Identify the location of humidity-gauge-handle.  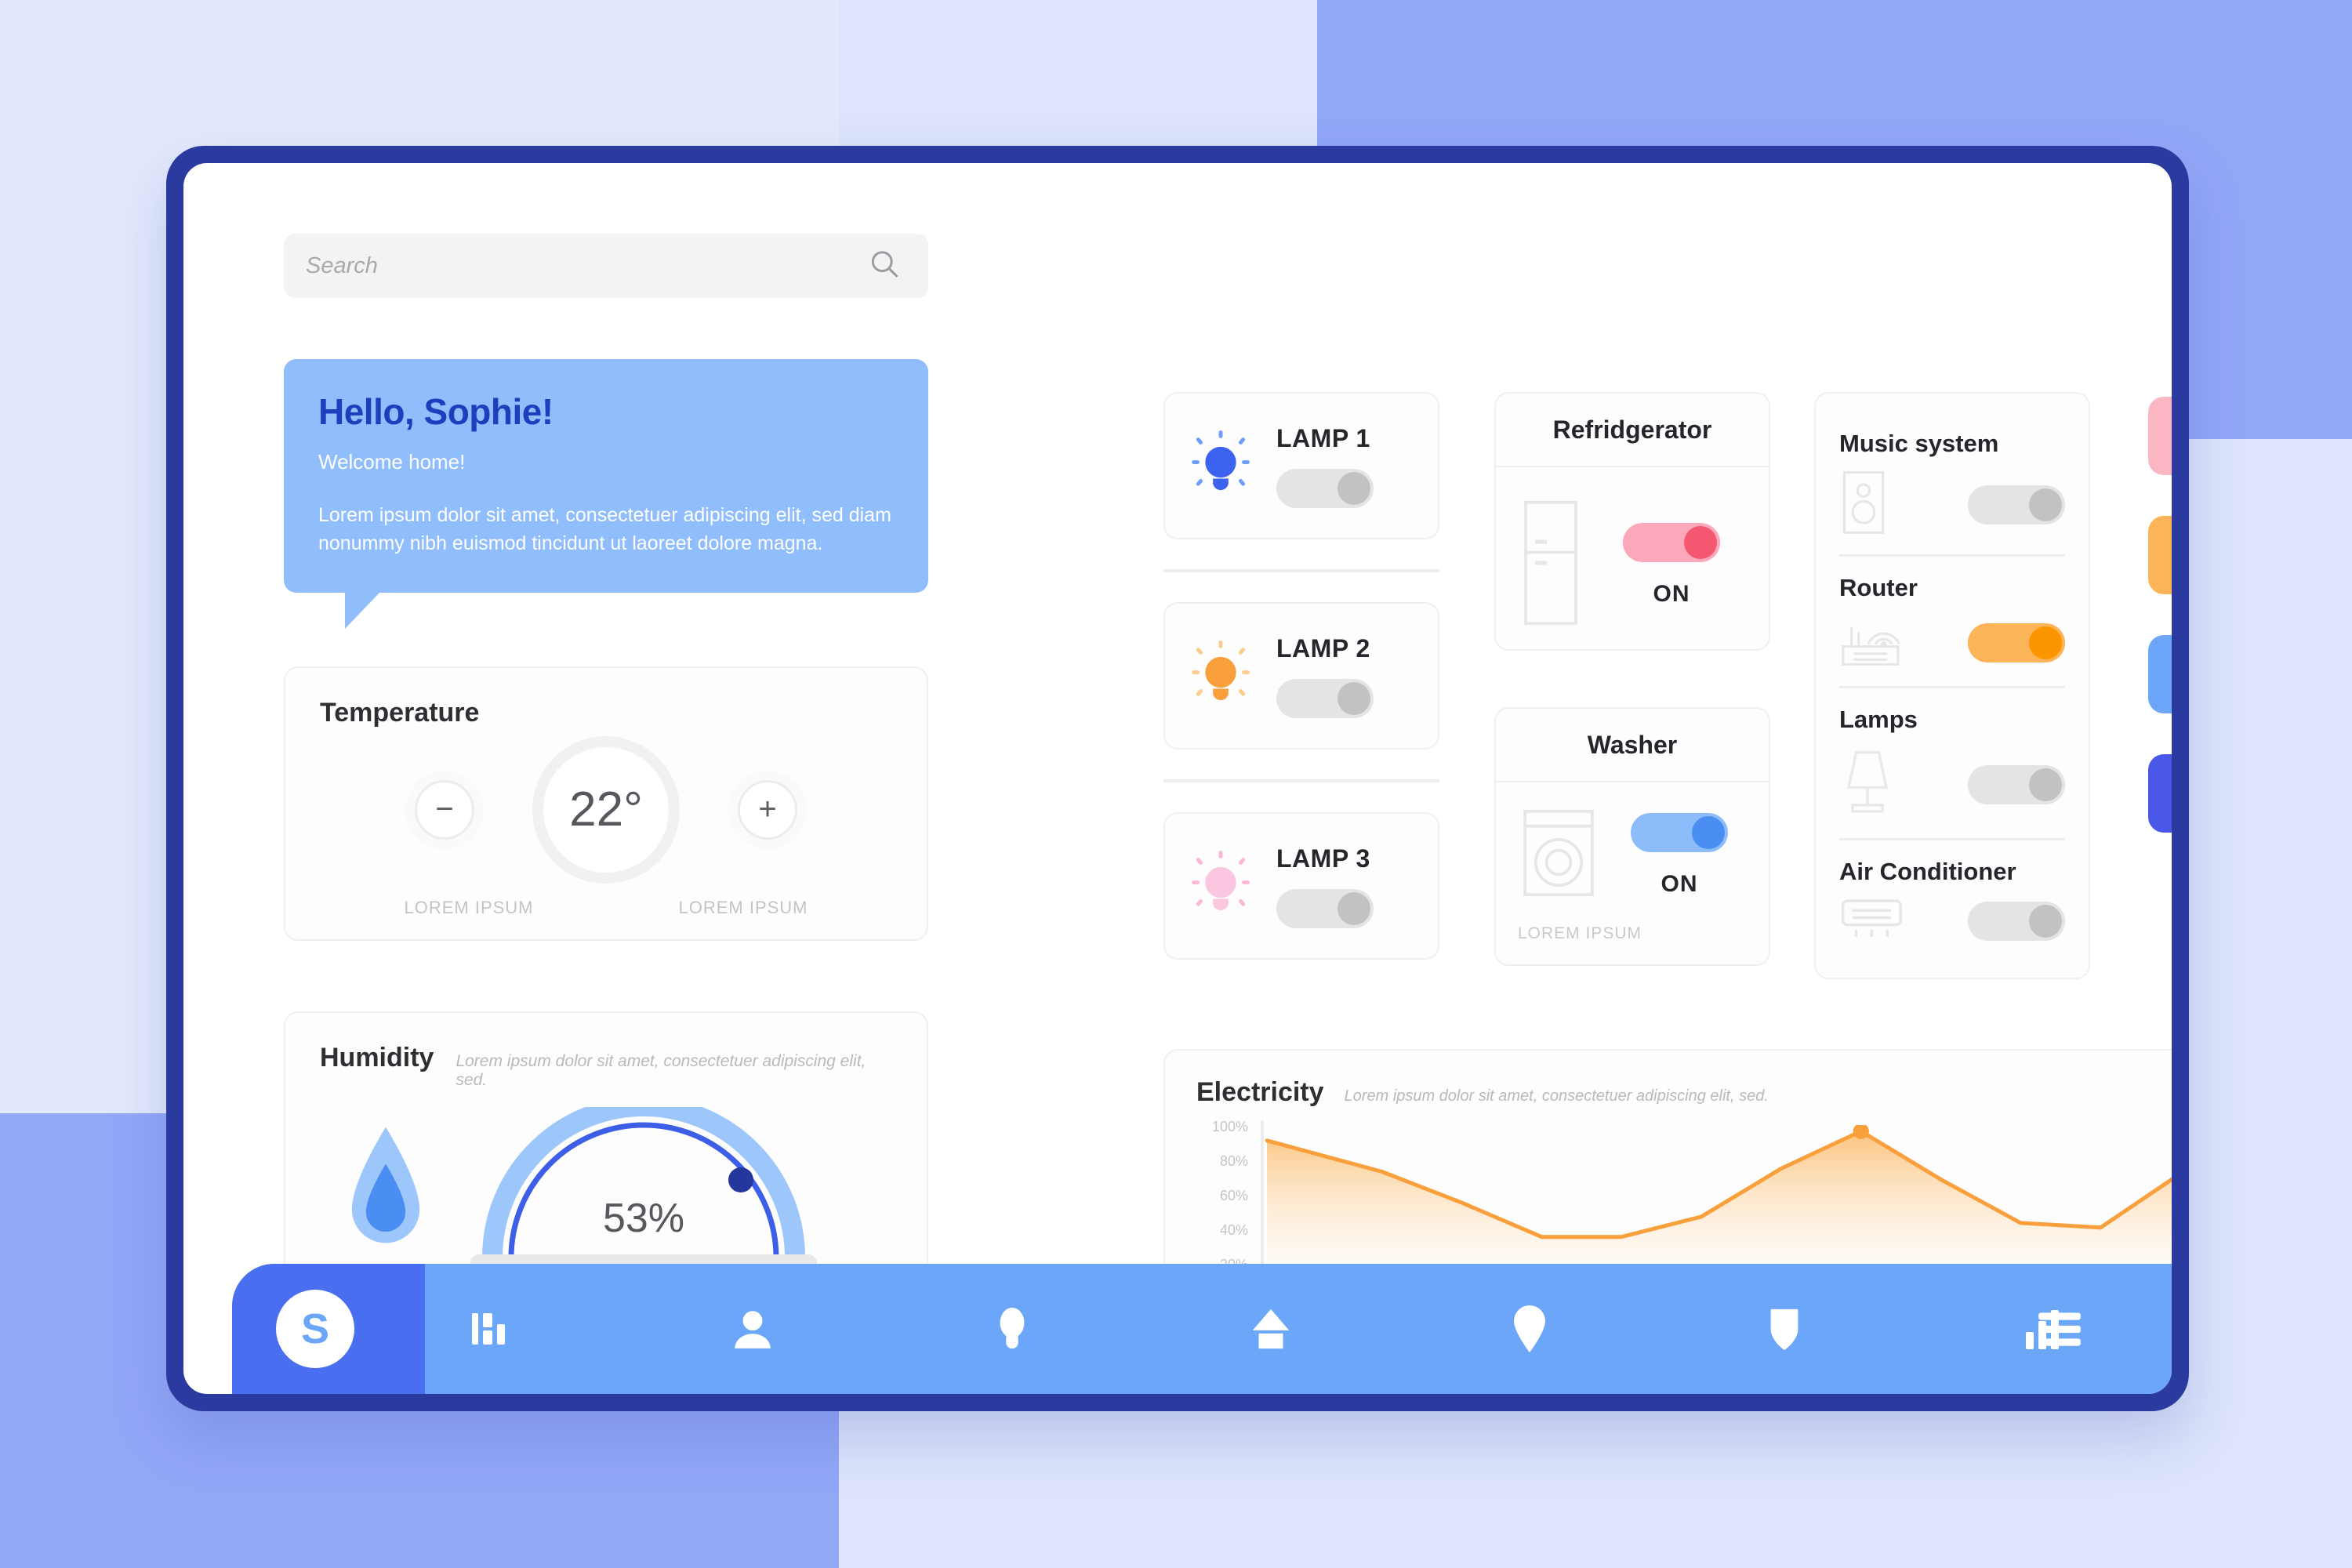
(740, 1179).